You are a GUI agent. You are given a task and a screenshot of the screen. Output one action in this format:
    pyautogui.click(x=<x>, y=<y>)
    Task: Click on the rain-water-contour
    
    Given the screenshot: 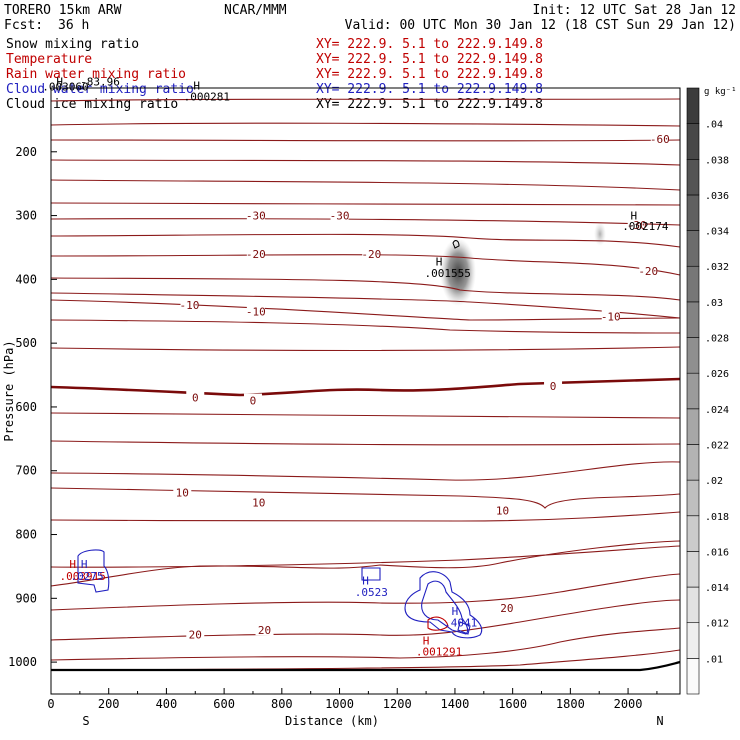 What is the action you would take?
    pyautogui.click(x=438, y=623)
    